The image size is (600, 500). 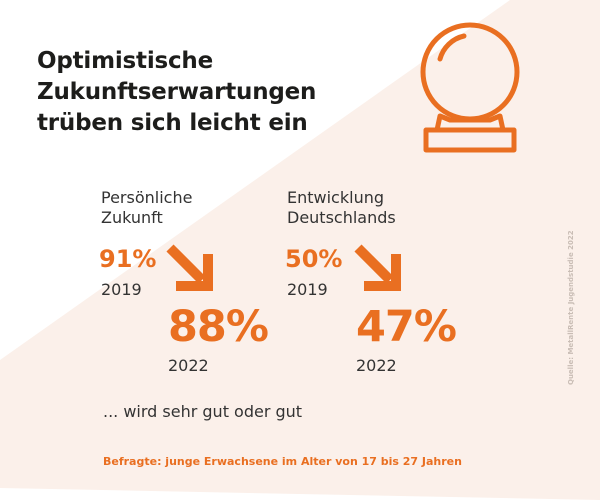 What do you see at coordinates (203, 411) in the screenshot?
I see `footnote: ... wird sehr gut oder gut` at bounding box center [203, 411].